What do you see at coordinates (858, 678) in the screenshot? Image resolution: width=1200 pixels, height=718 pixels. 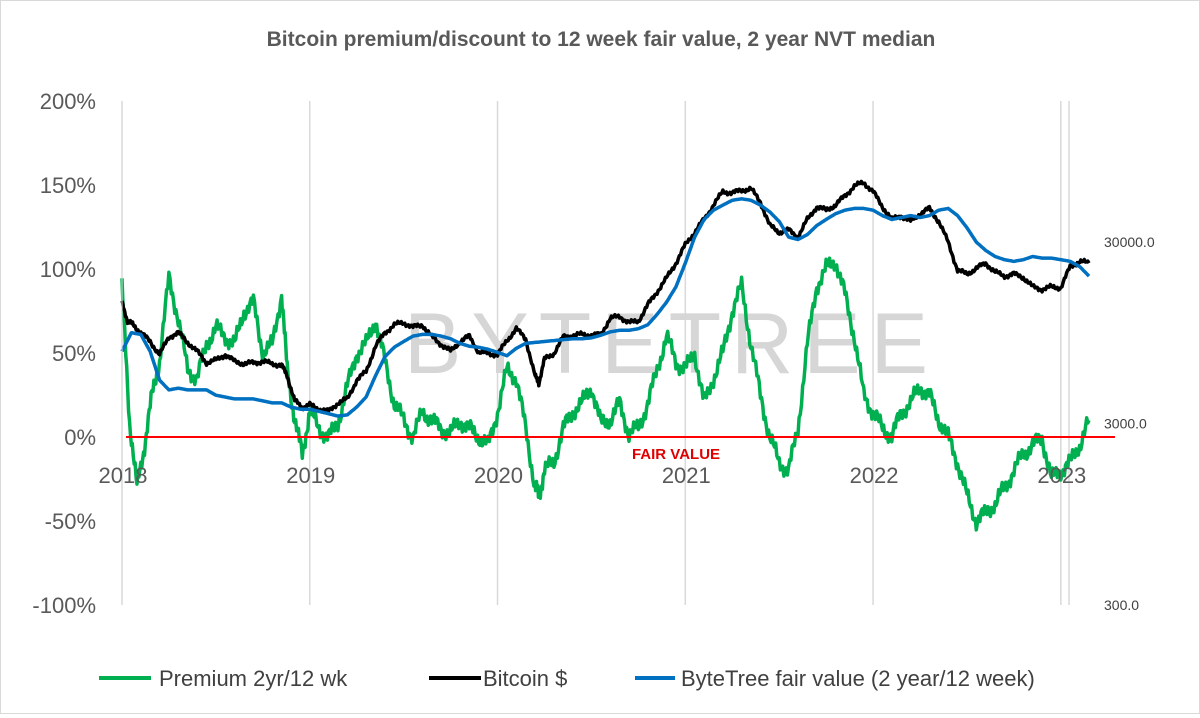 I see `legend-label: ByteTree fair value (2 year/12 week)` at bounding box center [858, 678].